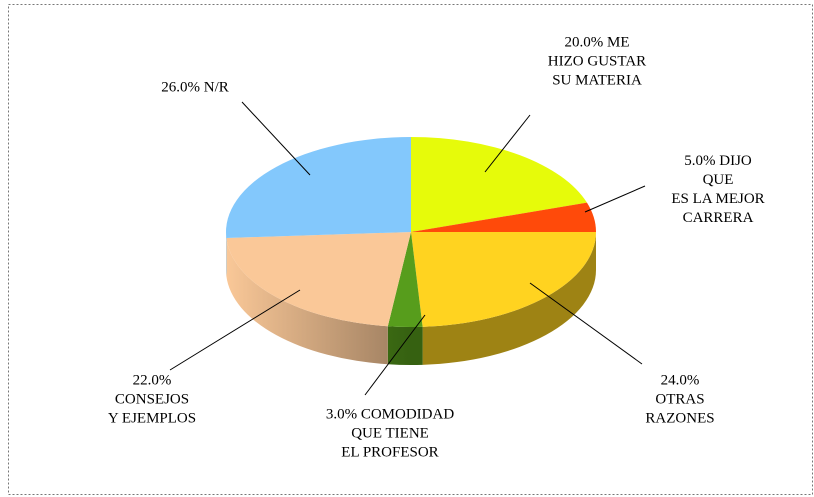 The image size is (814, 497). What do you see at coordinates (398, 433) in the screenshot?
I see `category-label: COMODIDAD QUE TIENE EL PROFESOR` at bounding box center [398, 433].